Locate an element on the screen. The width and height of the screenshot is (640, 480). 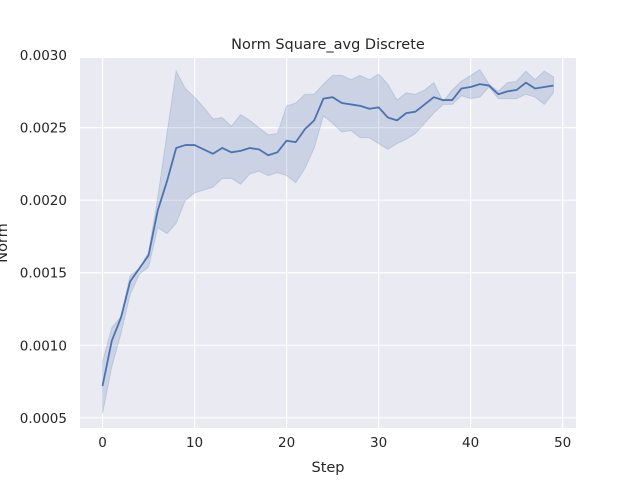
y-tick-label: 0.0015 is located at coordinates (43, 274).